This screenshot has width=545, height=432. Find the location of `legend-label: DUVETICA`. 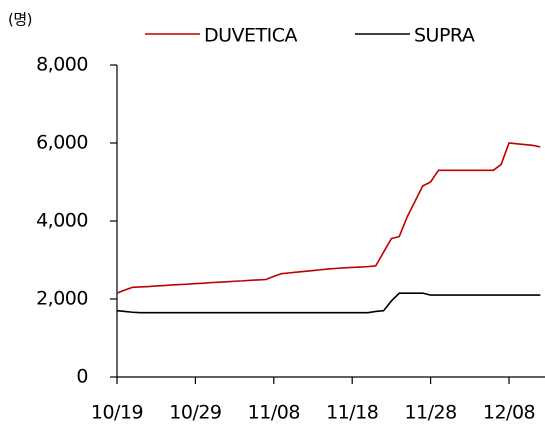

legend-label: DUVETICA is located at coordinates (251, 36).